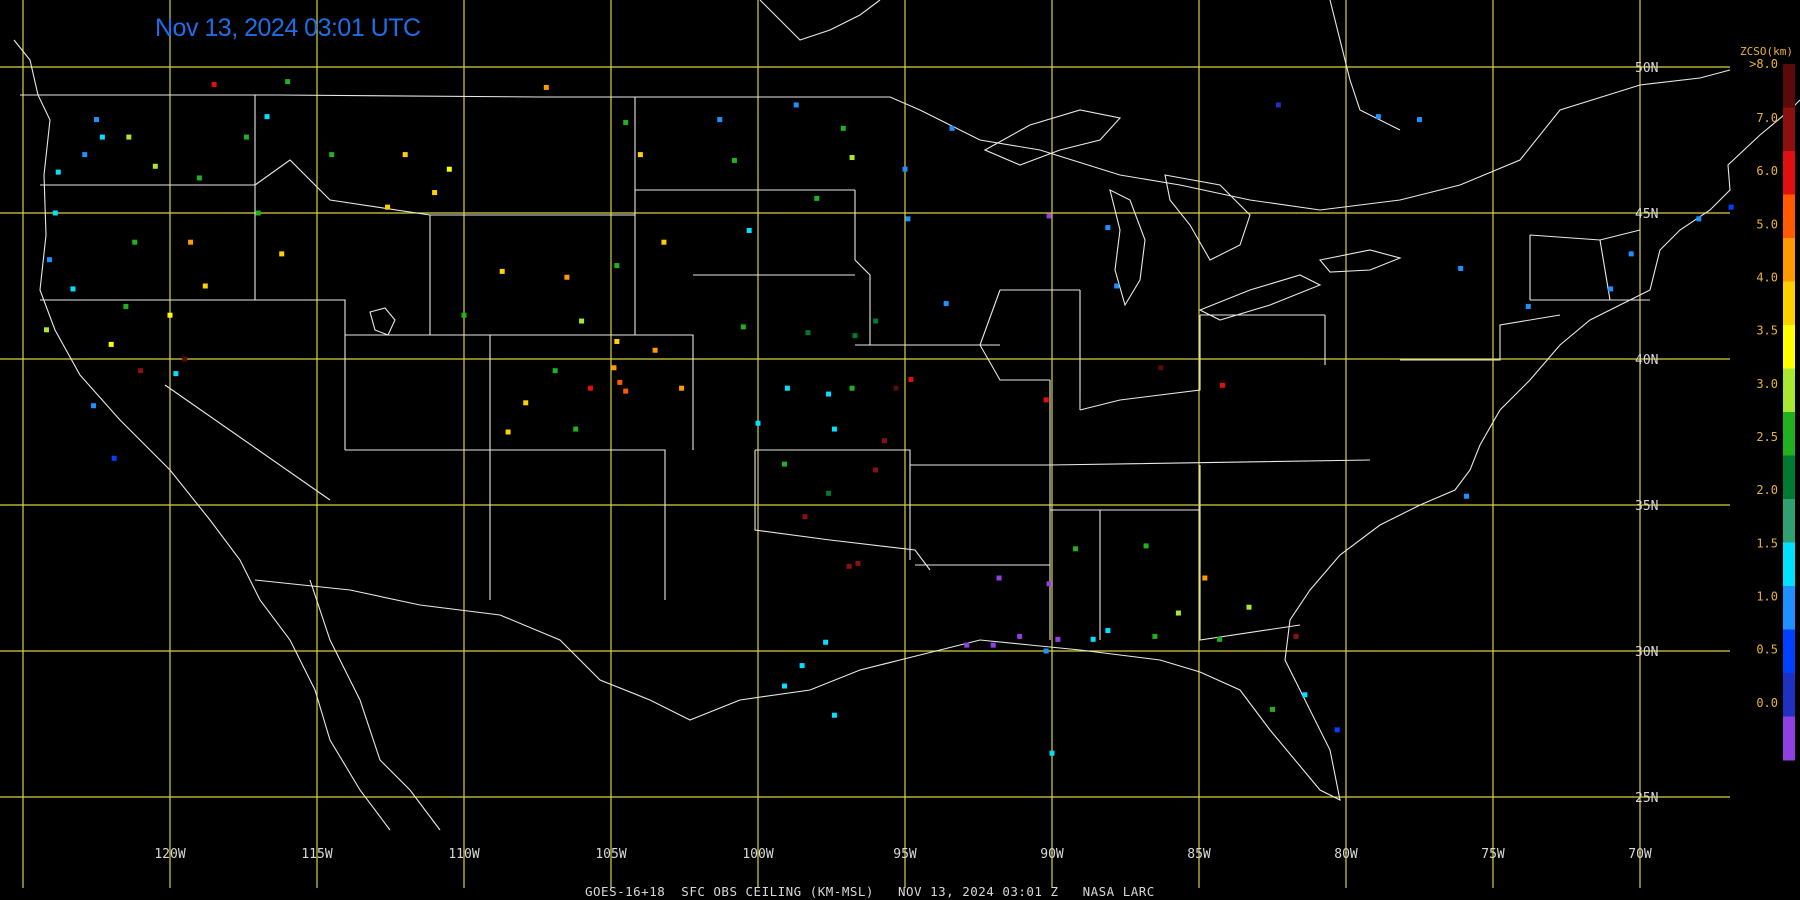 The height and width of the screenshot is (900, 1800). I want to click on lake-erie, so click(1260, 297).